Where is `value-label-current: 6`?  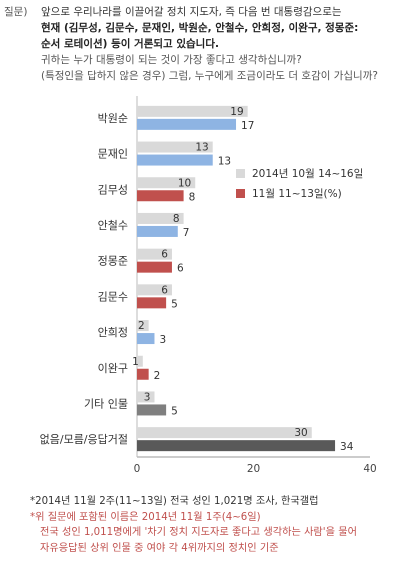
value-label-current: 6 is located at coordinates (180, 269).